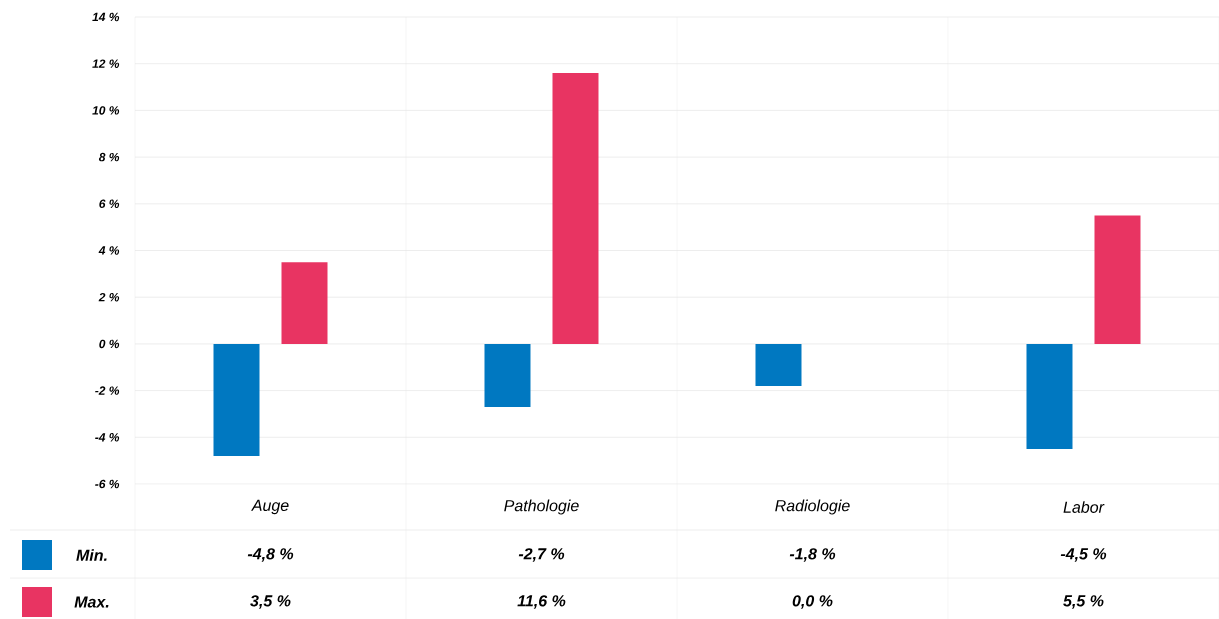  Describe the element at coordinates (109, 204) in the screenshot. I see `y-tick-label: 6 %` at that location.